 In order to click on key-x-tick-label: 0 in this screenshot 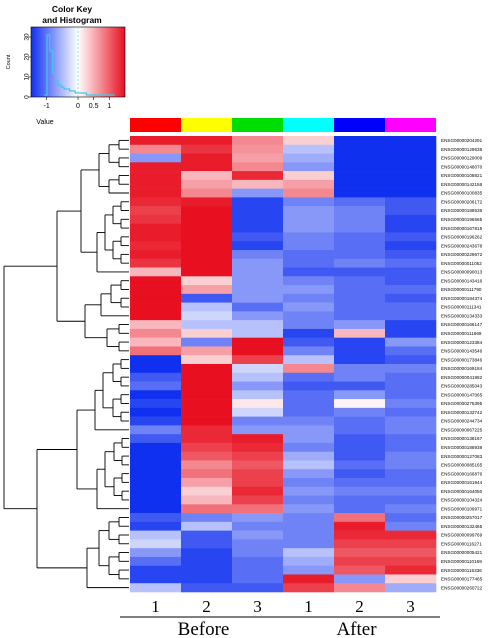, I will do `click(78, 106)`.